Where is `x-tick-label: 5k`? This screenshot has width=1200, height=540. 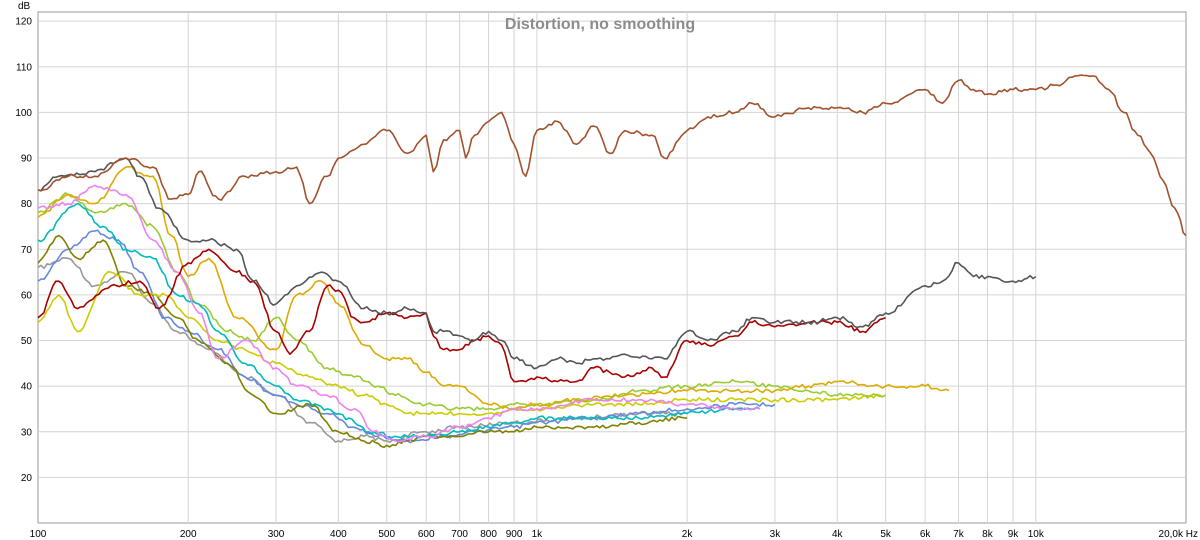 x-tick-label: 5k is located at coordinates (886, 534).